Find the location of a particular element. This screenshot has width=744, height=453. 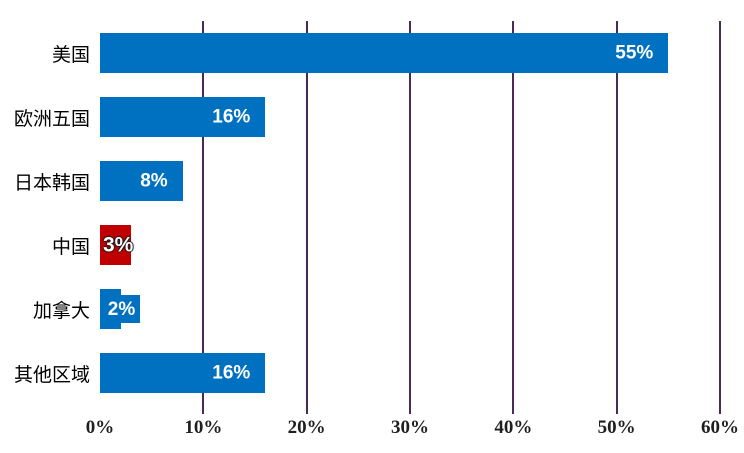

bar-row: 2% is located at coordinates (120, 309).